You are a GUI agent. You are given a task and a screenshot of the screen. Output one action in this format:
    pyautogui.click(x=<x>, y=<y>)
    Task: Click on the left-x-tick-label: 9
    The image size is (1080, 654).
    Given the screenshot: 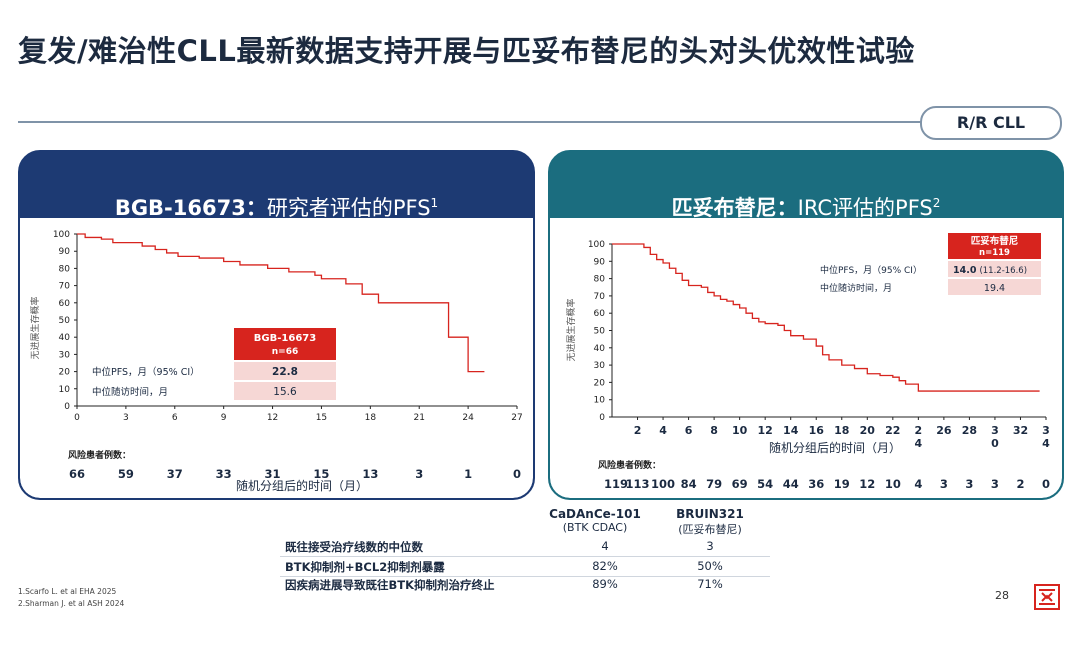 What is the action you would take?
    pyautogui.click(x=224, y=418)
    